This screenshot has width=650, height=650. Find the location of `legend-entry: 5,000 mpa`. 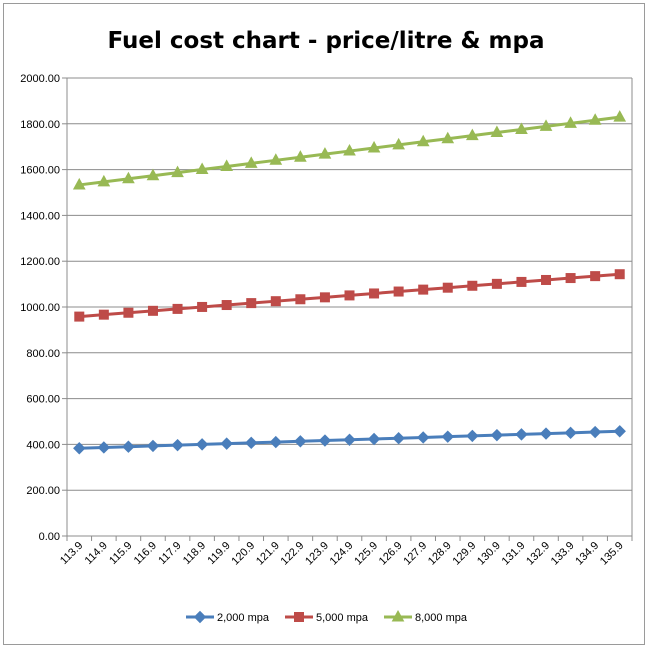

legend-entry: 5,000 mpa is located at coordinates (327, 618).